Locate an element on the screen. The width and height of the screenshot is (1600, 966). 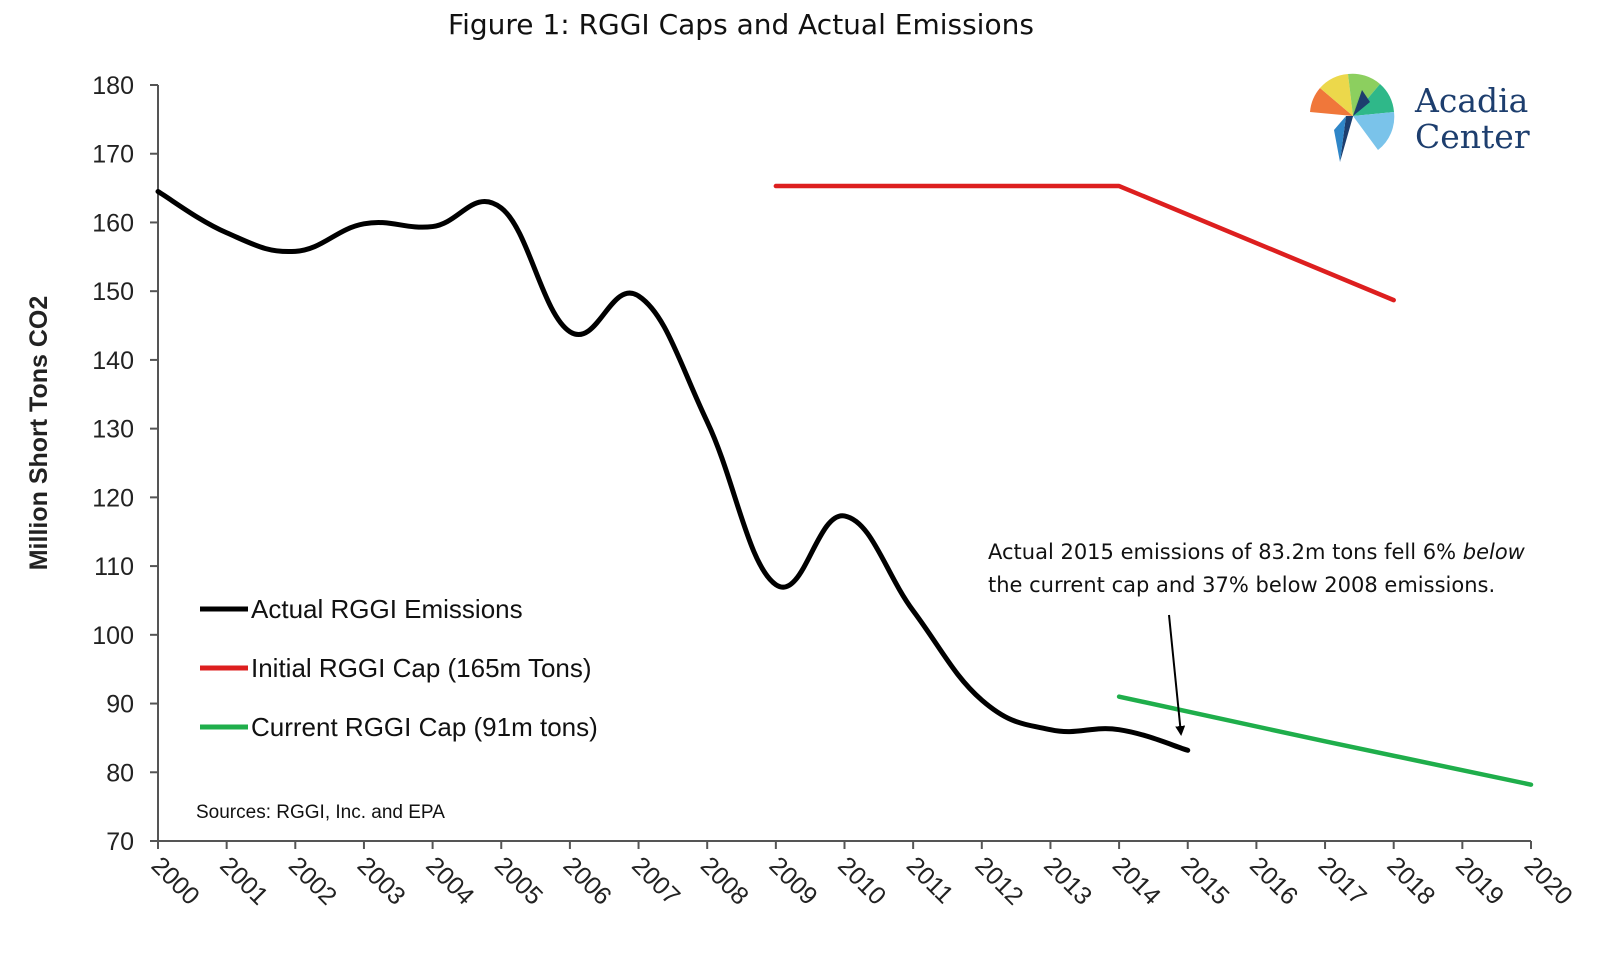
legend-label-current-cap: Current RGGI Cap (91m tons) is located at coordinates (424, 727).